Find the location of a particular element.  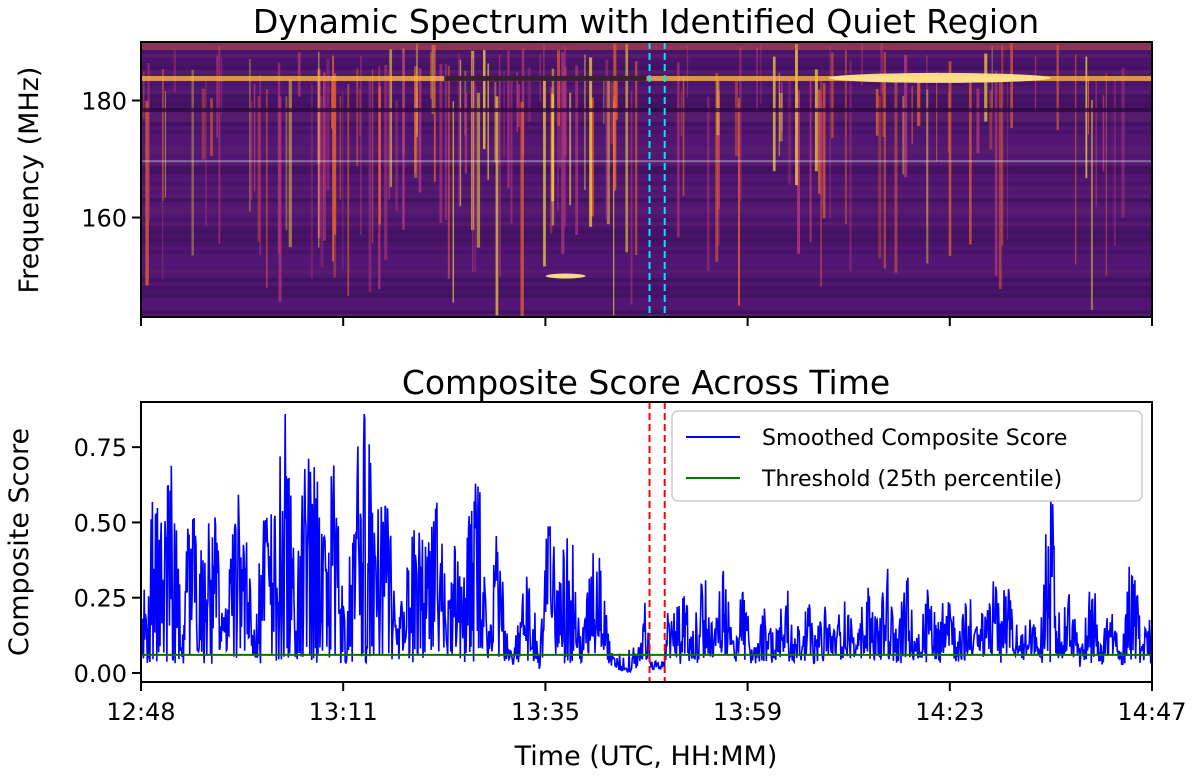

score-xtick-label: 13:35 is located at coordinates (545, 712).